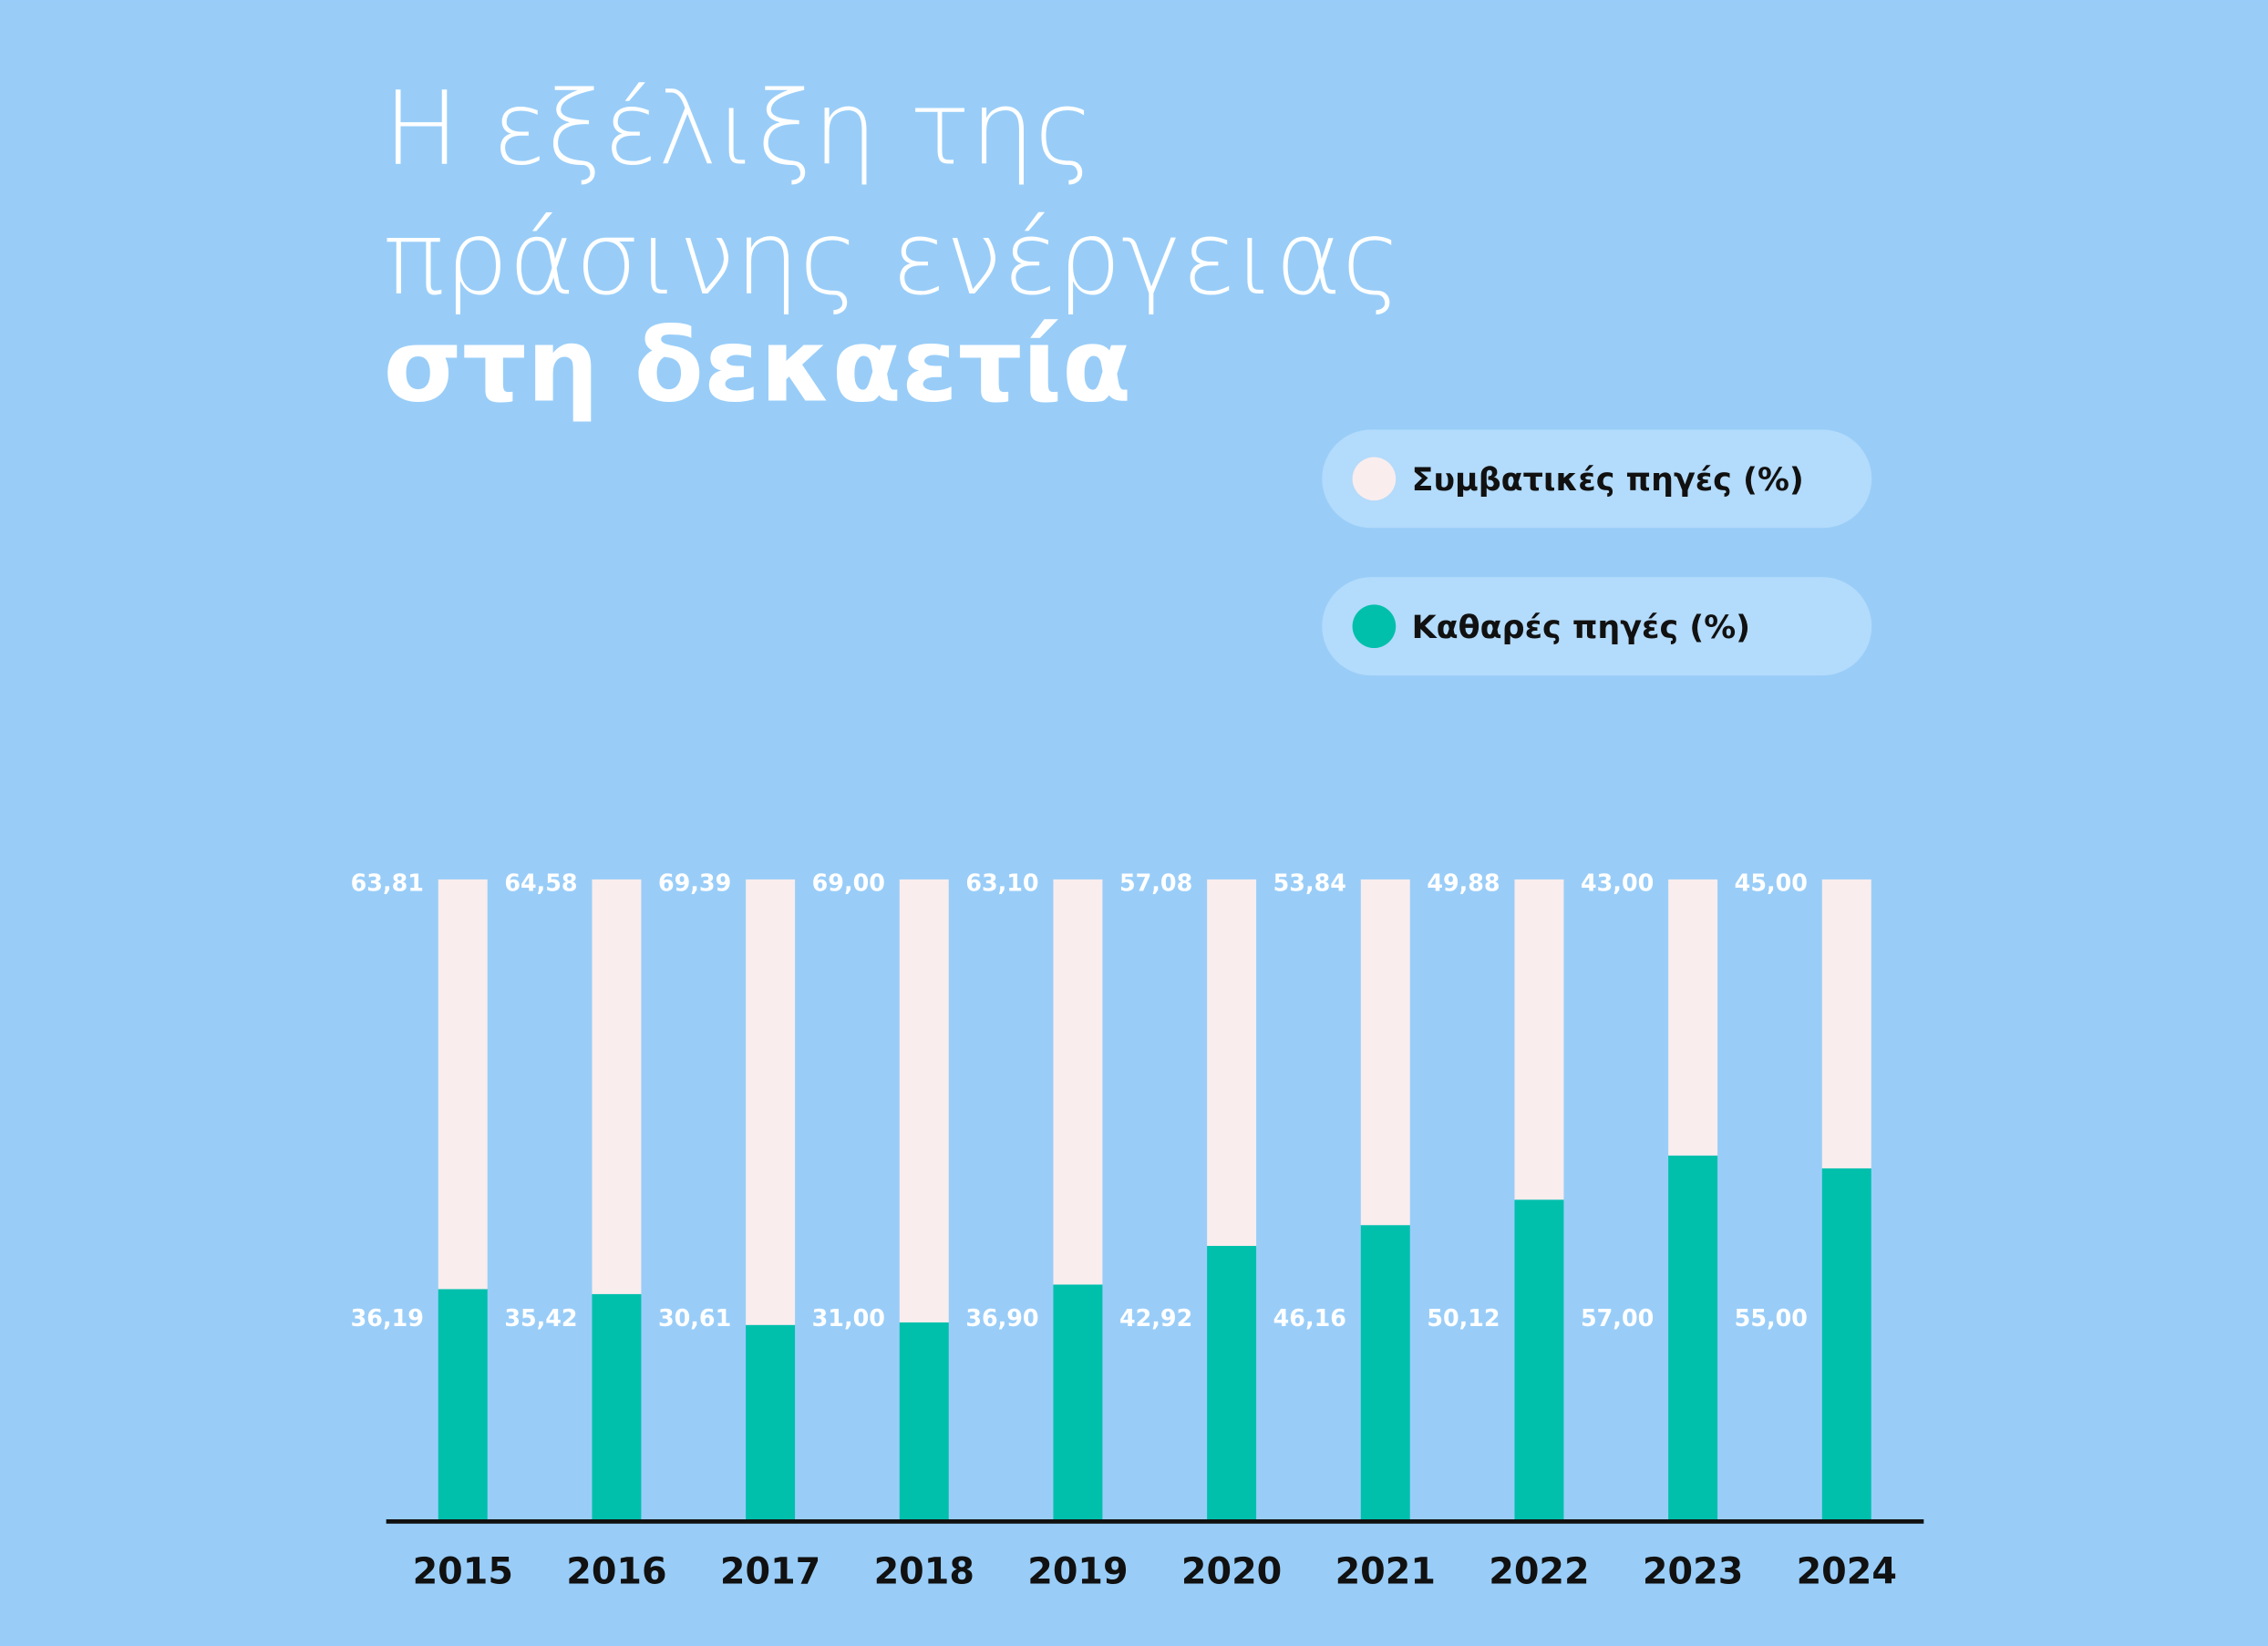 The width and height of the screenshot is (2268, 1646). What do you see at coordinates (1464, 883) in the screenshot?
I see `value-label: 49,88` at bounding box center [1464, 883].